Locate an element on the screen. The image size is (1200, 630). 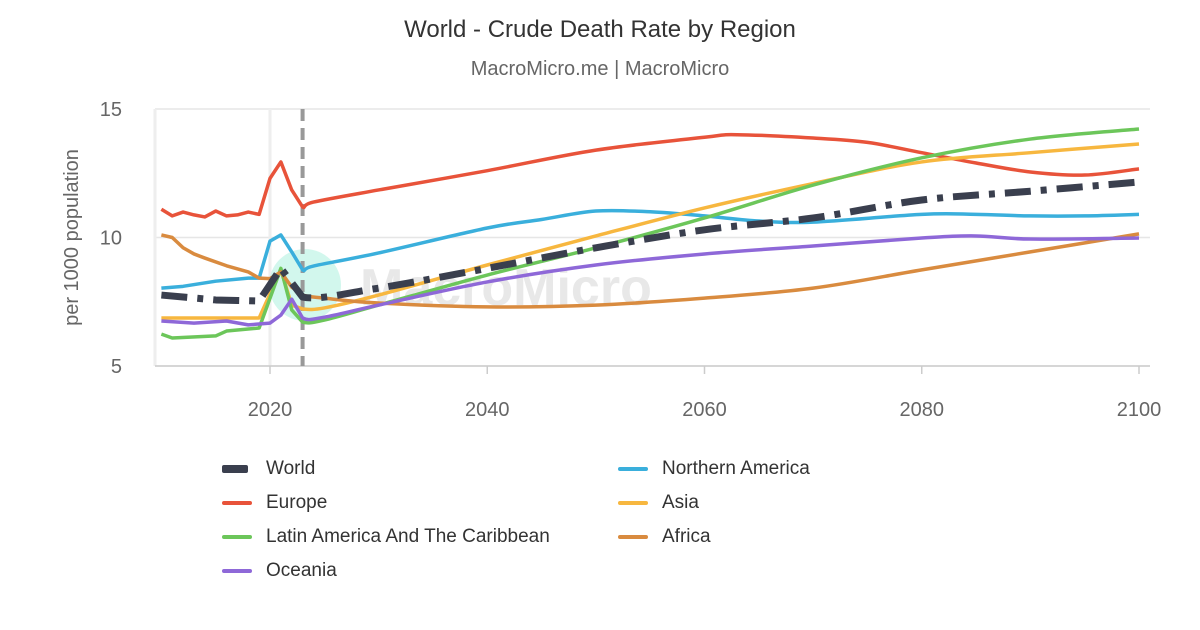
legend-label: Africa is located at coordinates (686, 536).